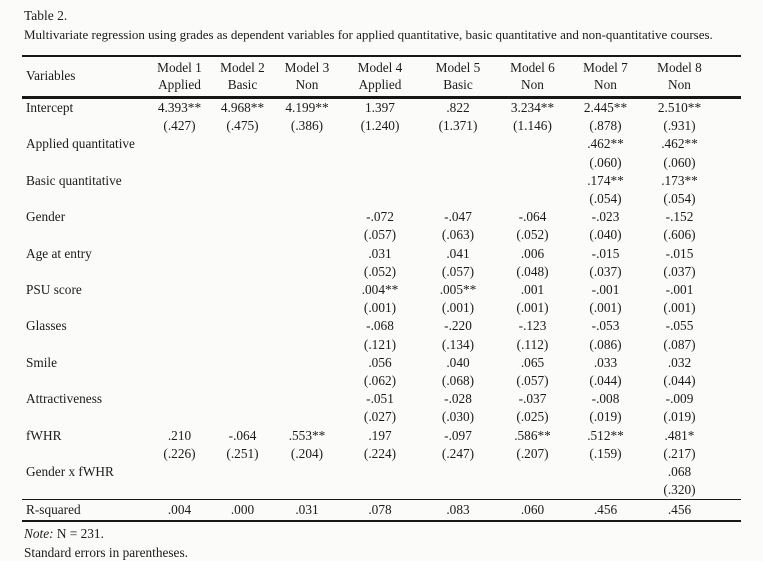 This screenshot has width=763, height=561. I want to click on header-model-1: Model 1 Applied, so click(179, 77).